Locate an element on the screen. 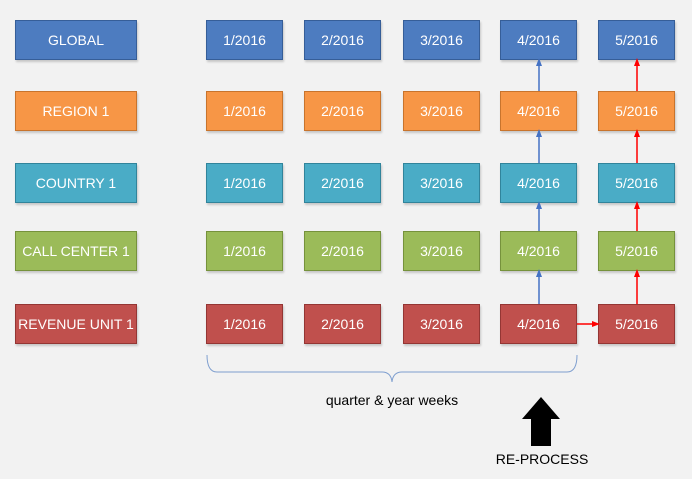 The height and width of the screenshot is (479, 692). cell-global-4: 4/2016 is located at coordinates (538, 40).